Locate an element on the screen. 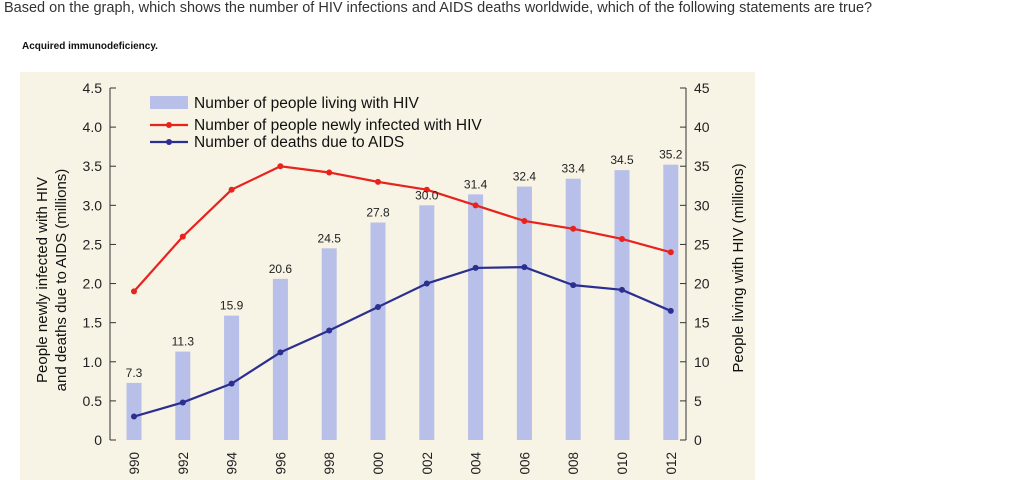 The image size is (1024, 480). bar-label-1998: 24.5 is located at coordinates (330, 238).